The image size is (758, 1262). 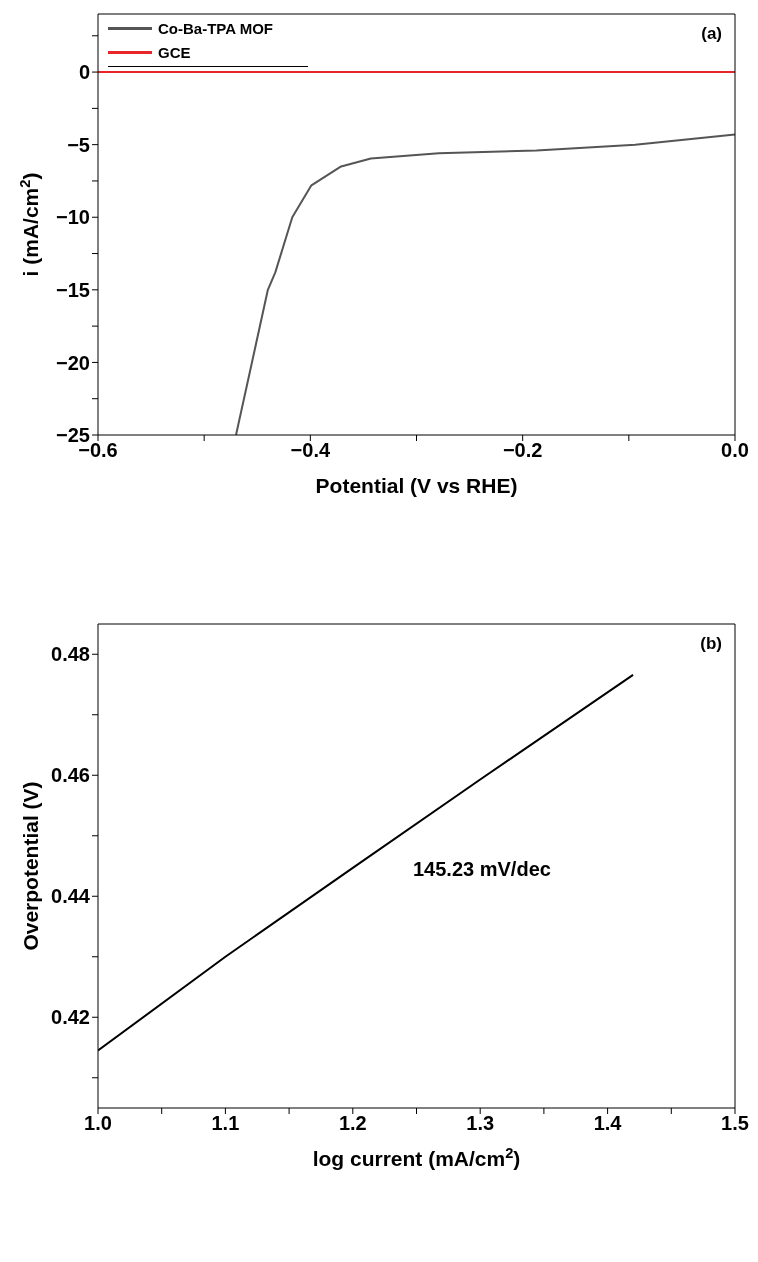 I want to click on y-tick-label: 0.42, so click(x=70, y=1017).